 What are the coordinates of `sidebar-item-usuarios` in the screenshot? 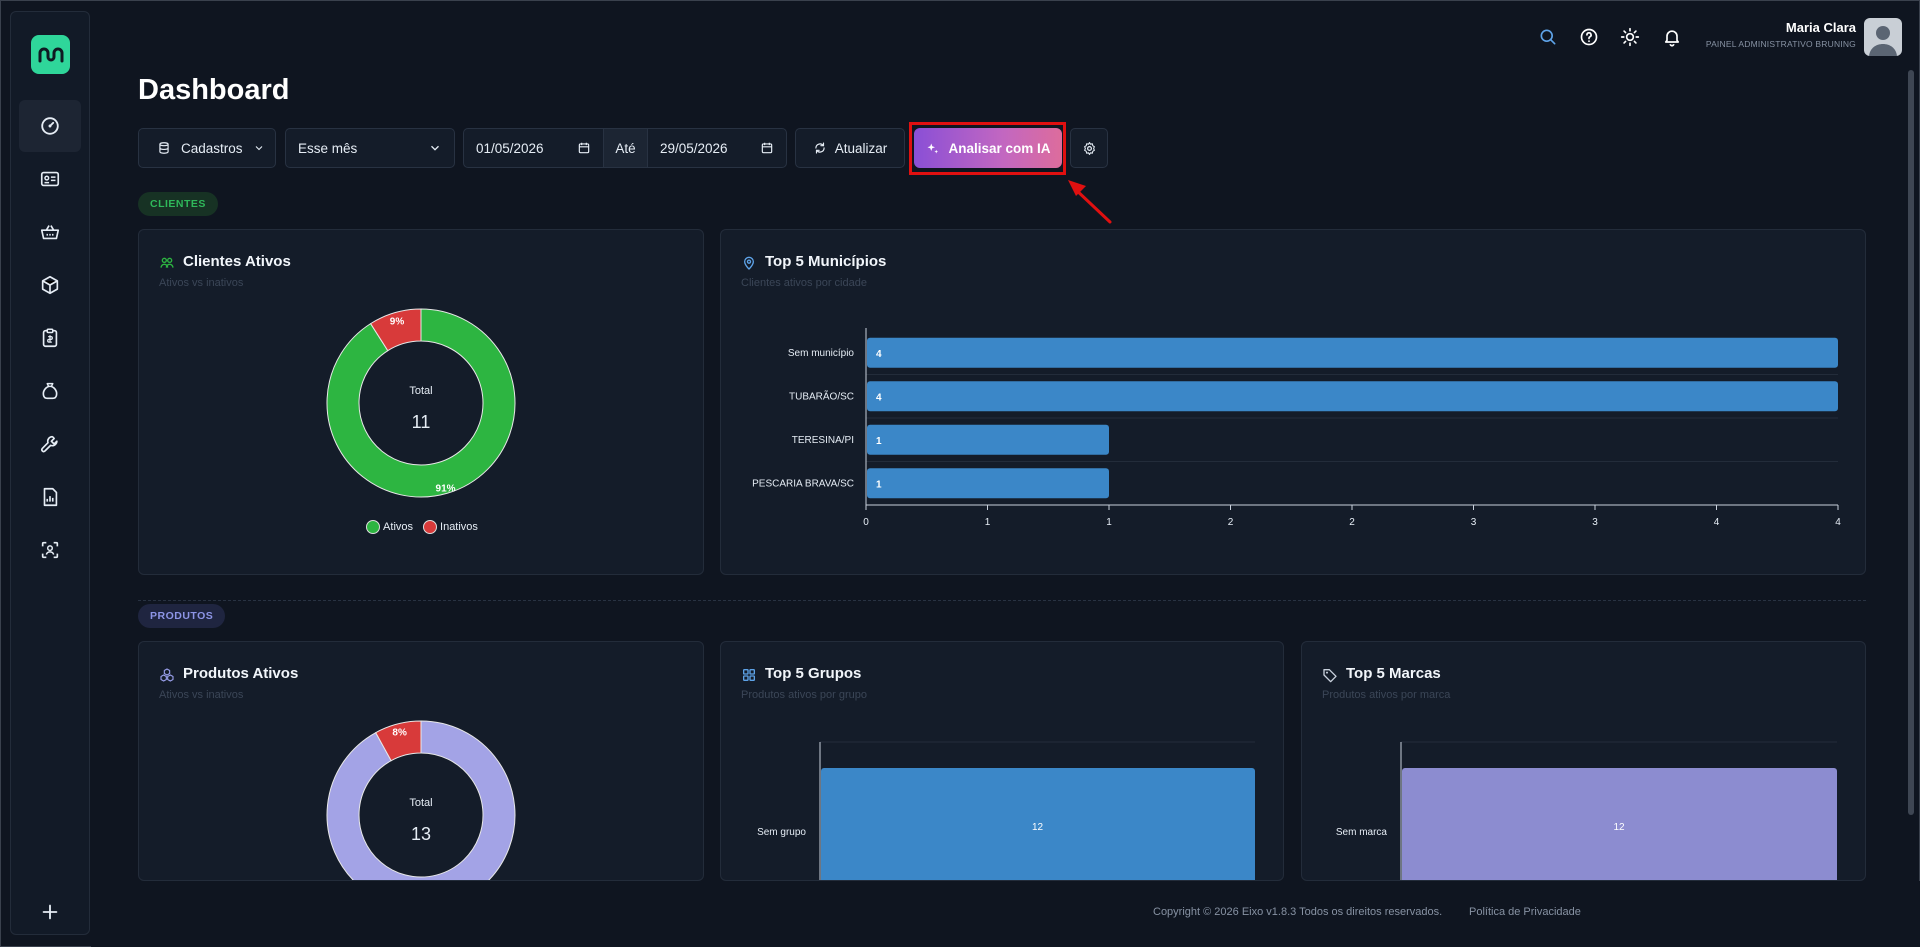 It's located at (50, 550).